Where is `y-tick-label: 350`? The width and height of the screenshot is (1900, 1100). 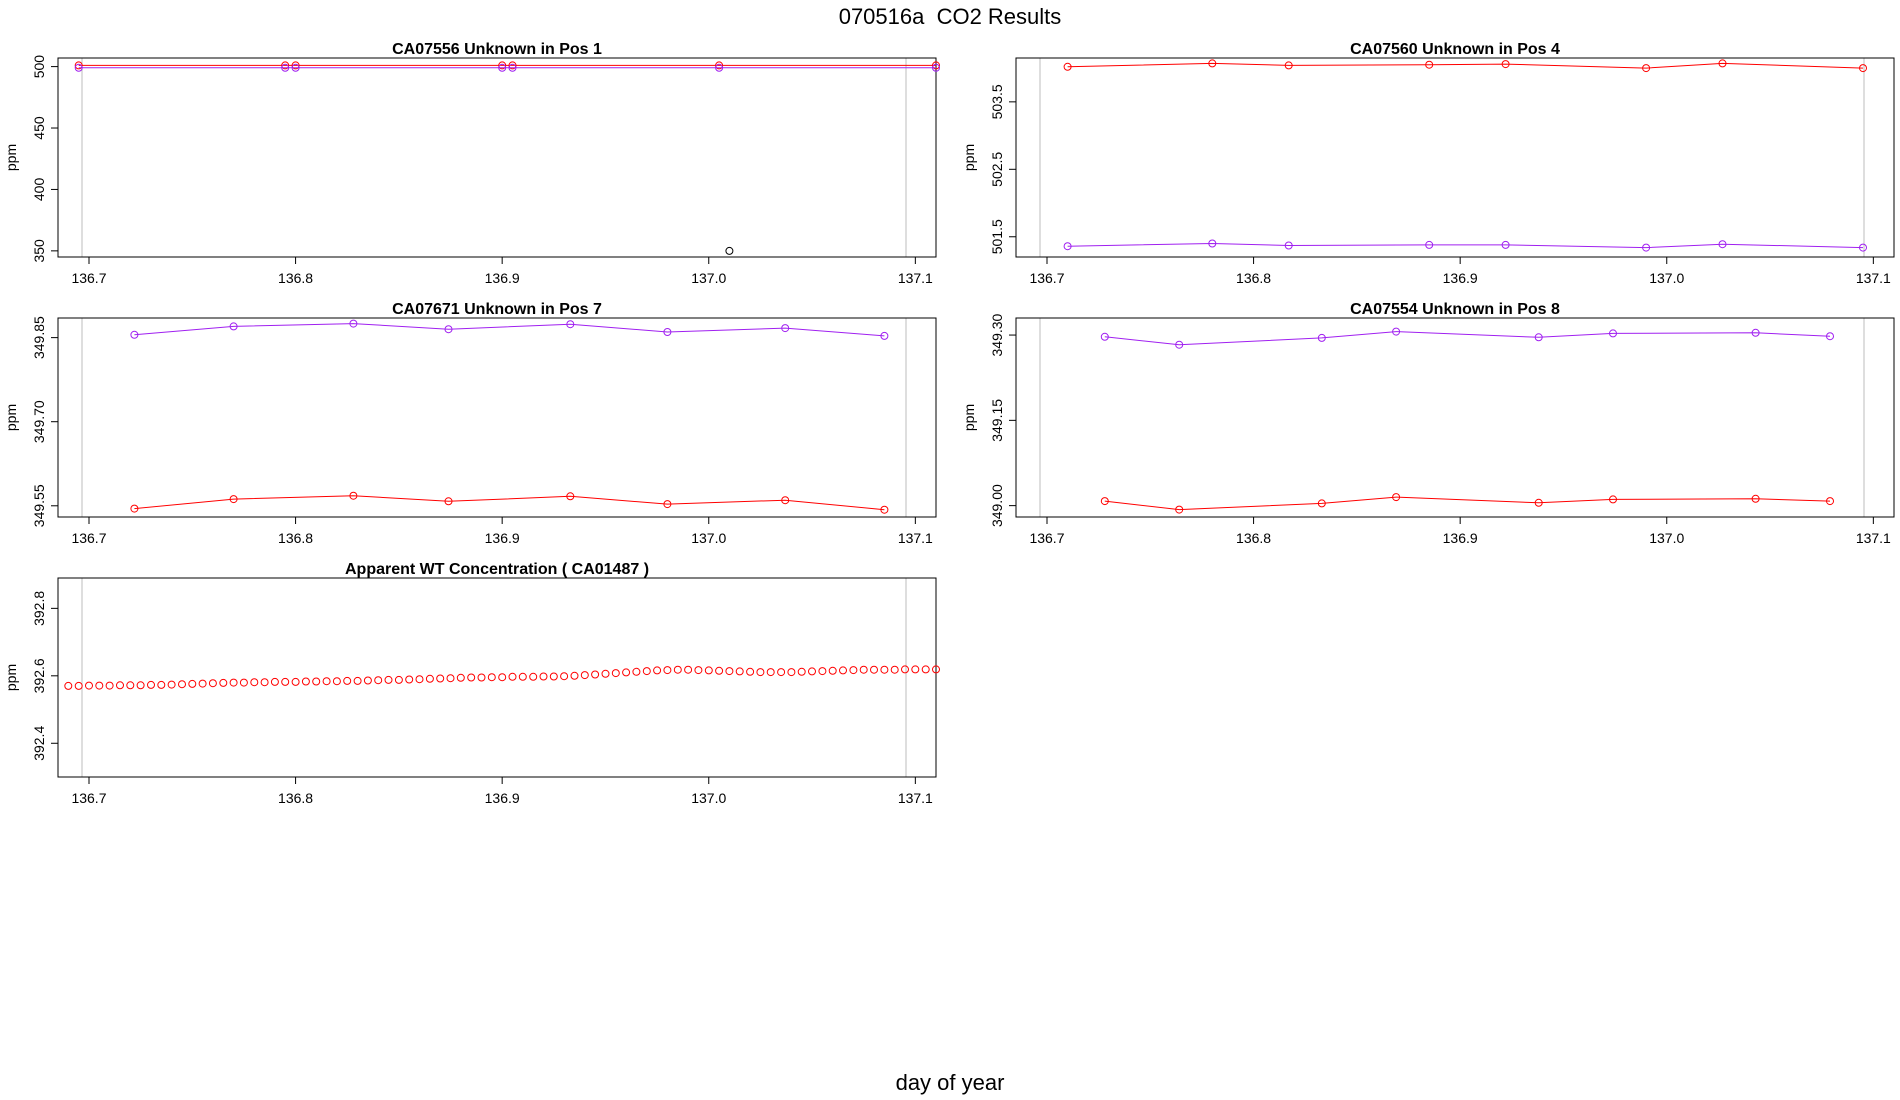 y-tick-label: 350 is located at coordinates (39, 251).